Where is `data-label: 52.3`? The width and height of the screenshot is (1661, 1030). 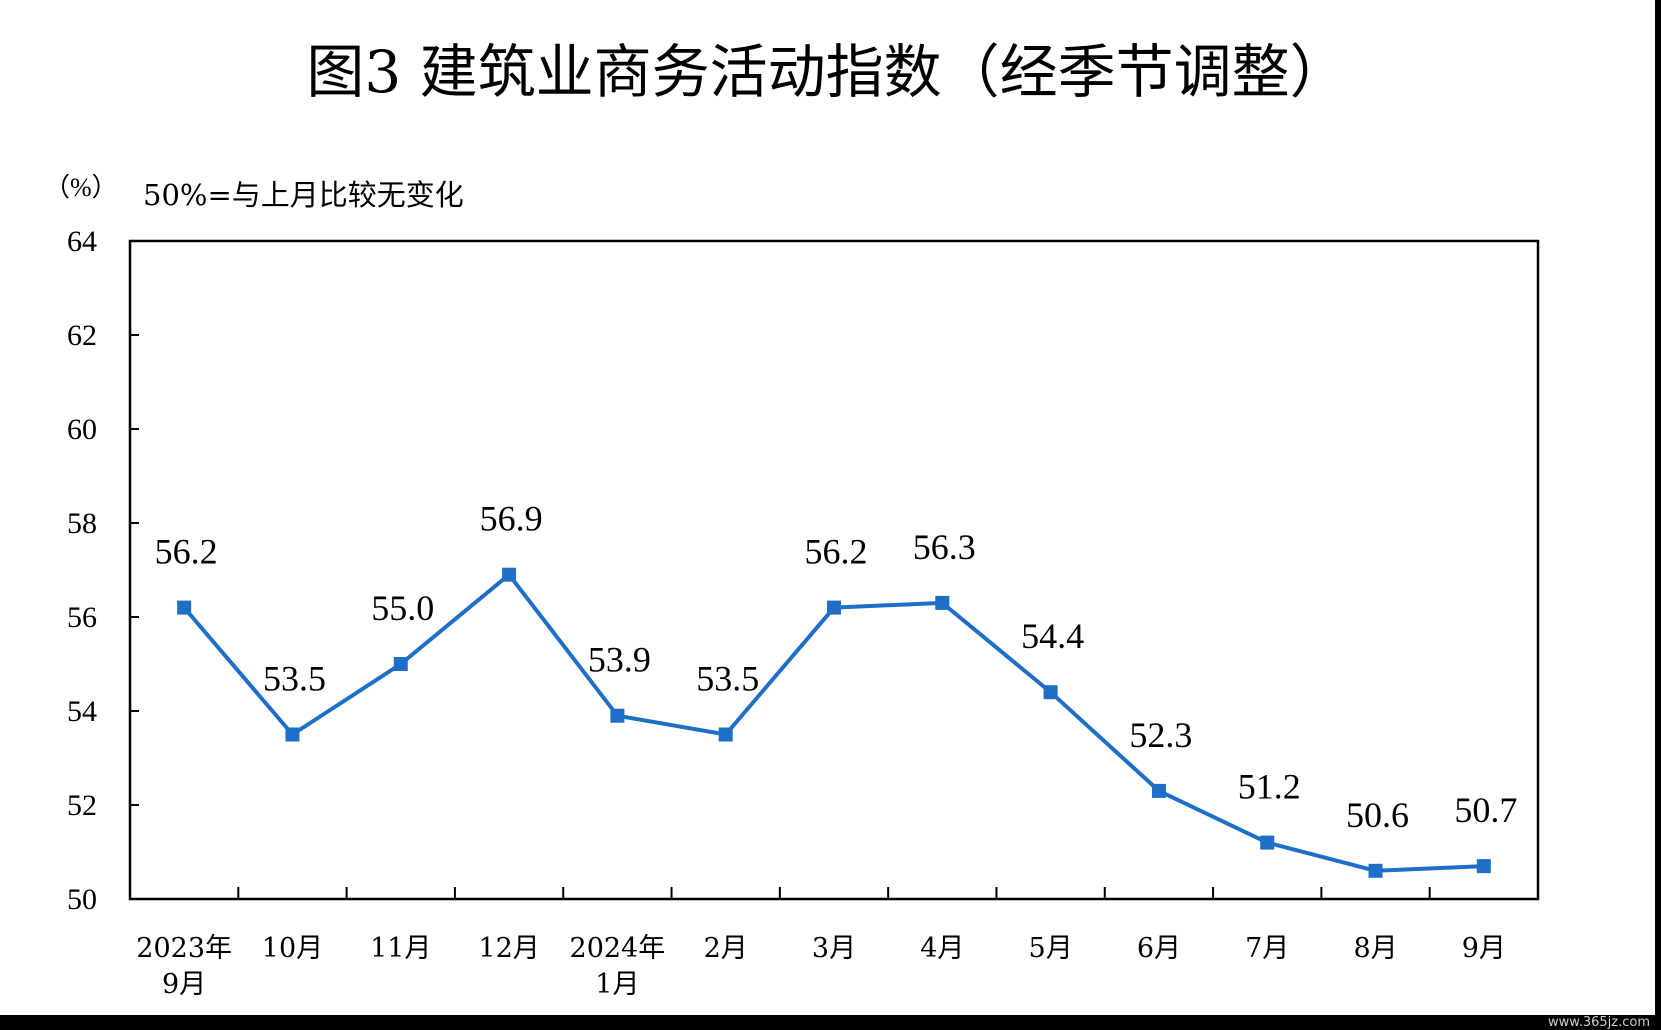 data-label: 52.3 is located at coordinates (1160, 735).